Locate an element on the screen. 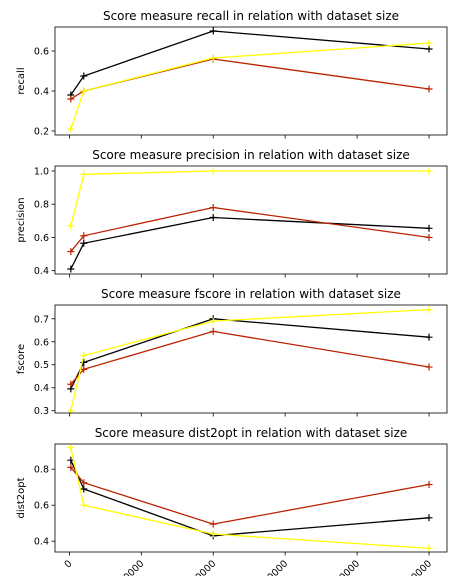 This screenshot has height=576, width=460. y-axis-label: fscore is located at coordinates (21, 359).